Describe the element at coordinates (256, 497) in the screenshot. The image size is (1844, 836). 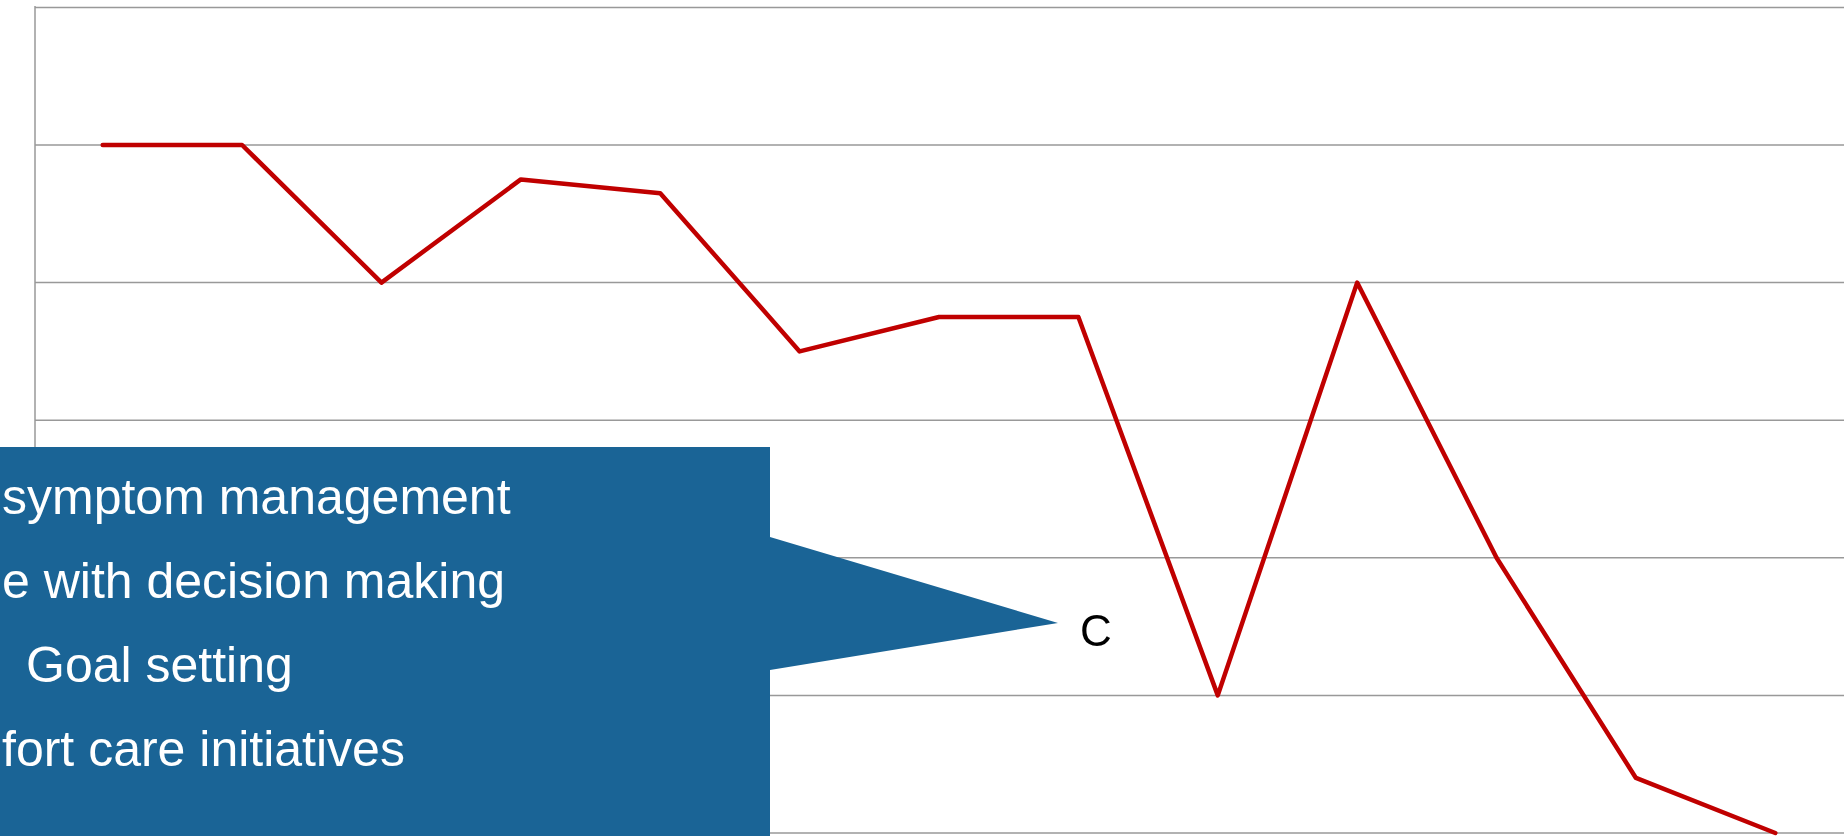
I see `annotation: symptom management` at that location.